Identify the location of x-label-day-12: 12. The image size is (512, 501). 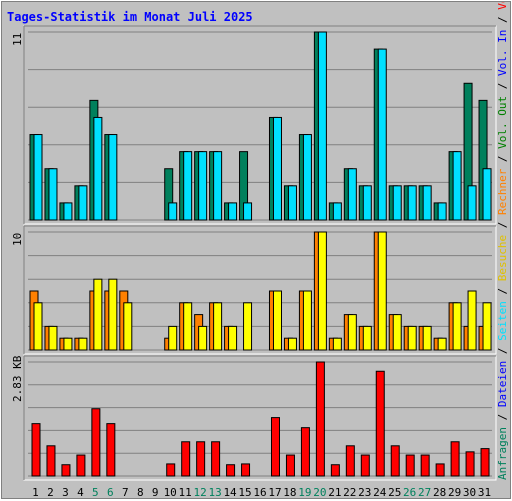
(200, 492).